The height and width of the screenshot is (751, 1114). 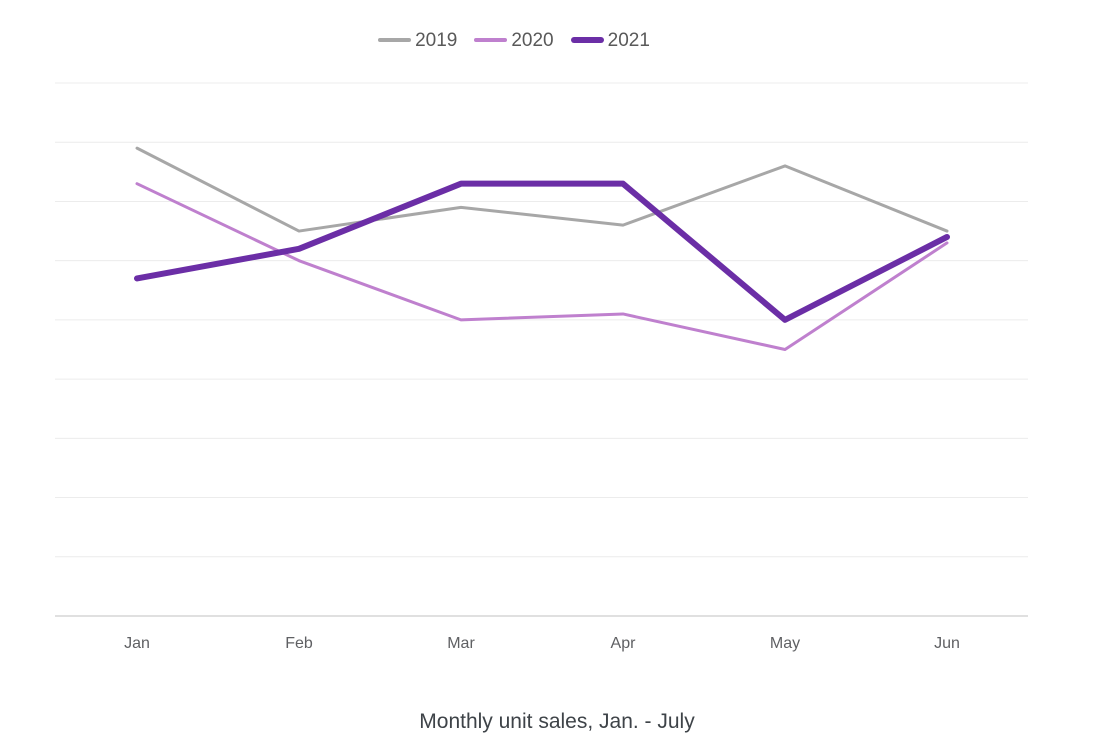 I want to click on legend-item-2019: 2019, so click(x=417, y=40).